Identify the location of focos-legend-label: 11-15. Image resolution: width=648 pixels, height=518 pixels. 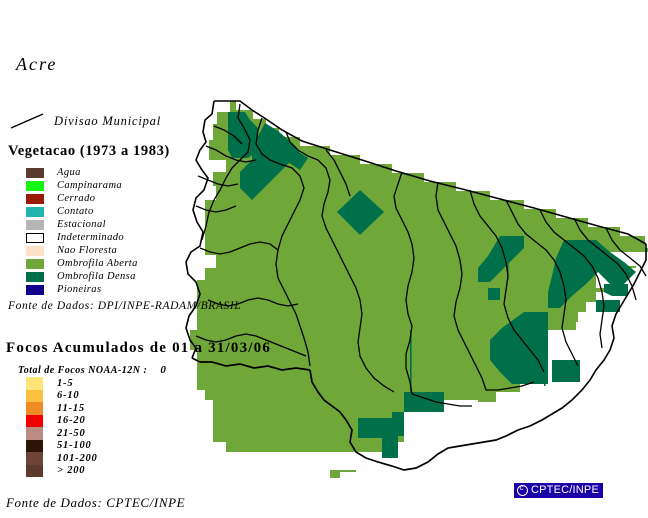
(71, 408).